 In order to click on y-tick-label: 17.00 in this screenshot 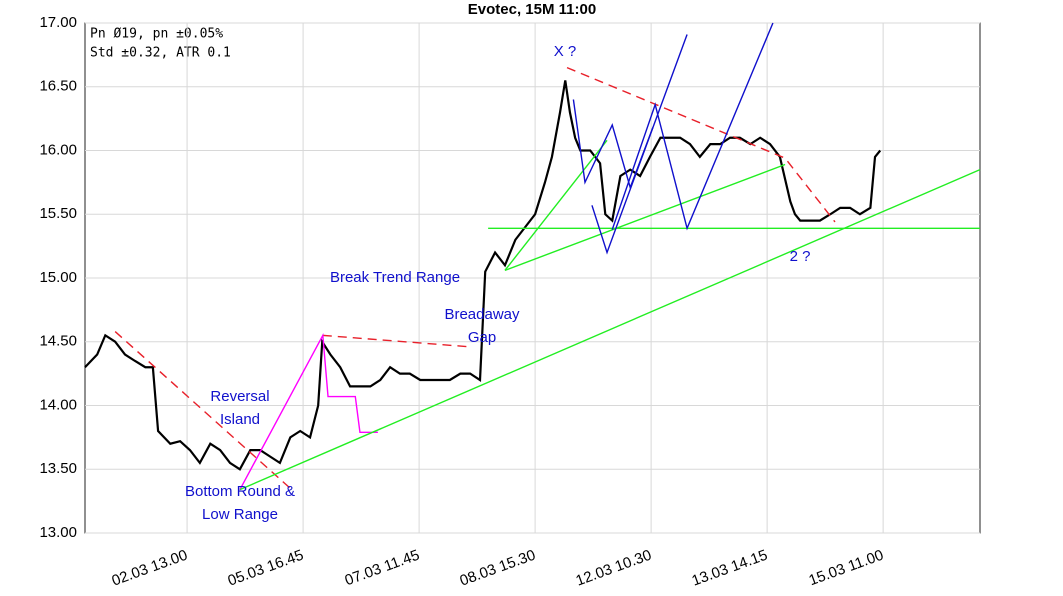, I will do `click(58, 22)`.